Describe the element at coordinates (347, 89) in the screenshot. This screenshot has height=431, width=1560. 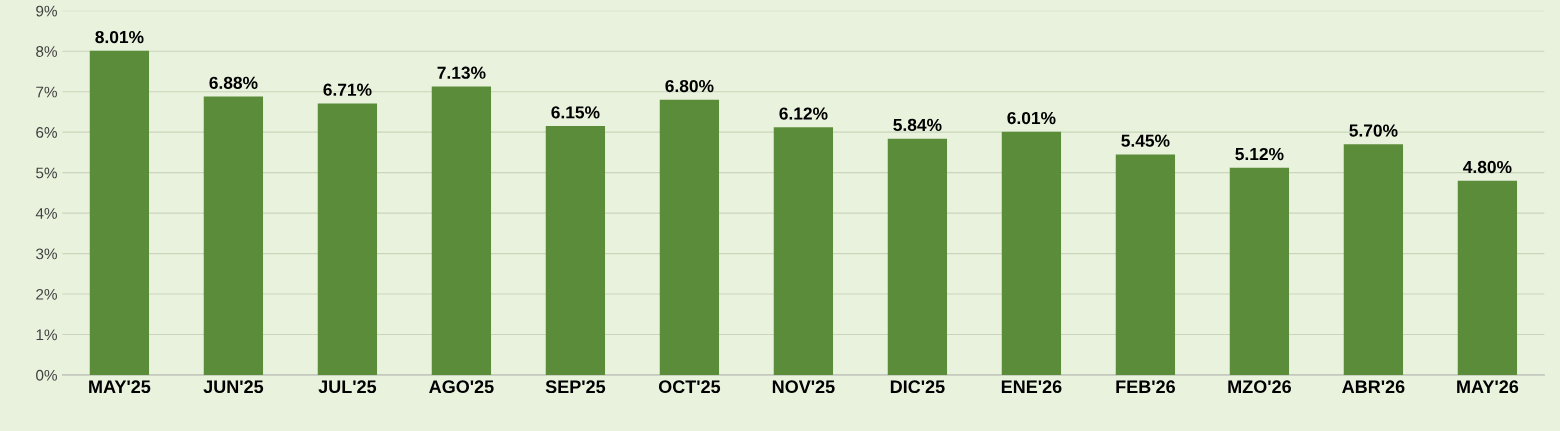
I see `data-label: 6.71%` at that location.